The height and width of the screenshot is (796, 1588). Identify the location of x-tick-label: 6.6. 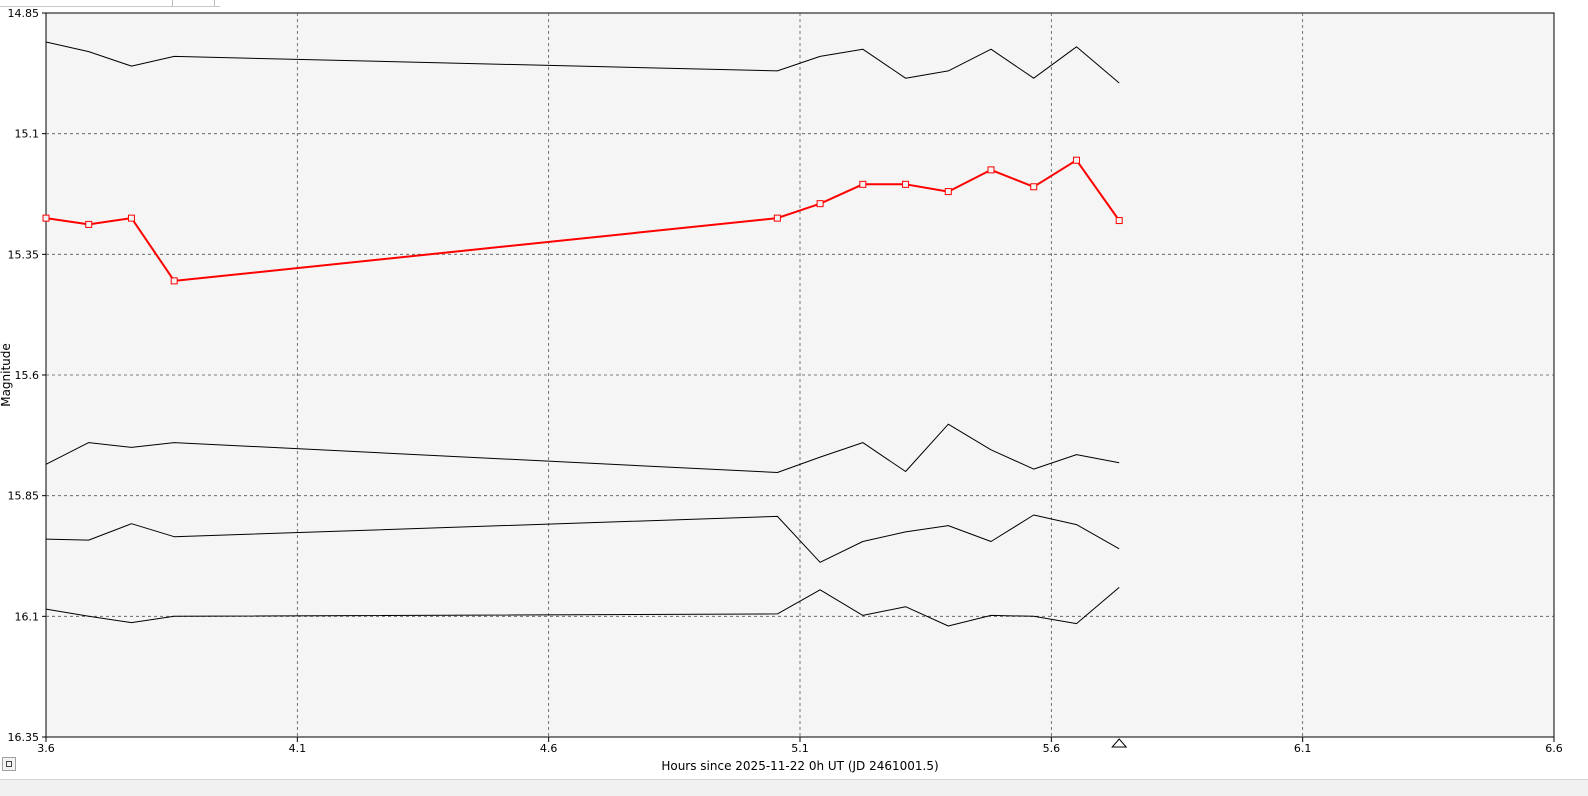
(1554, 748).